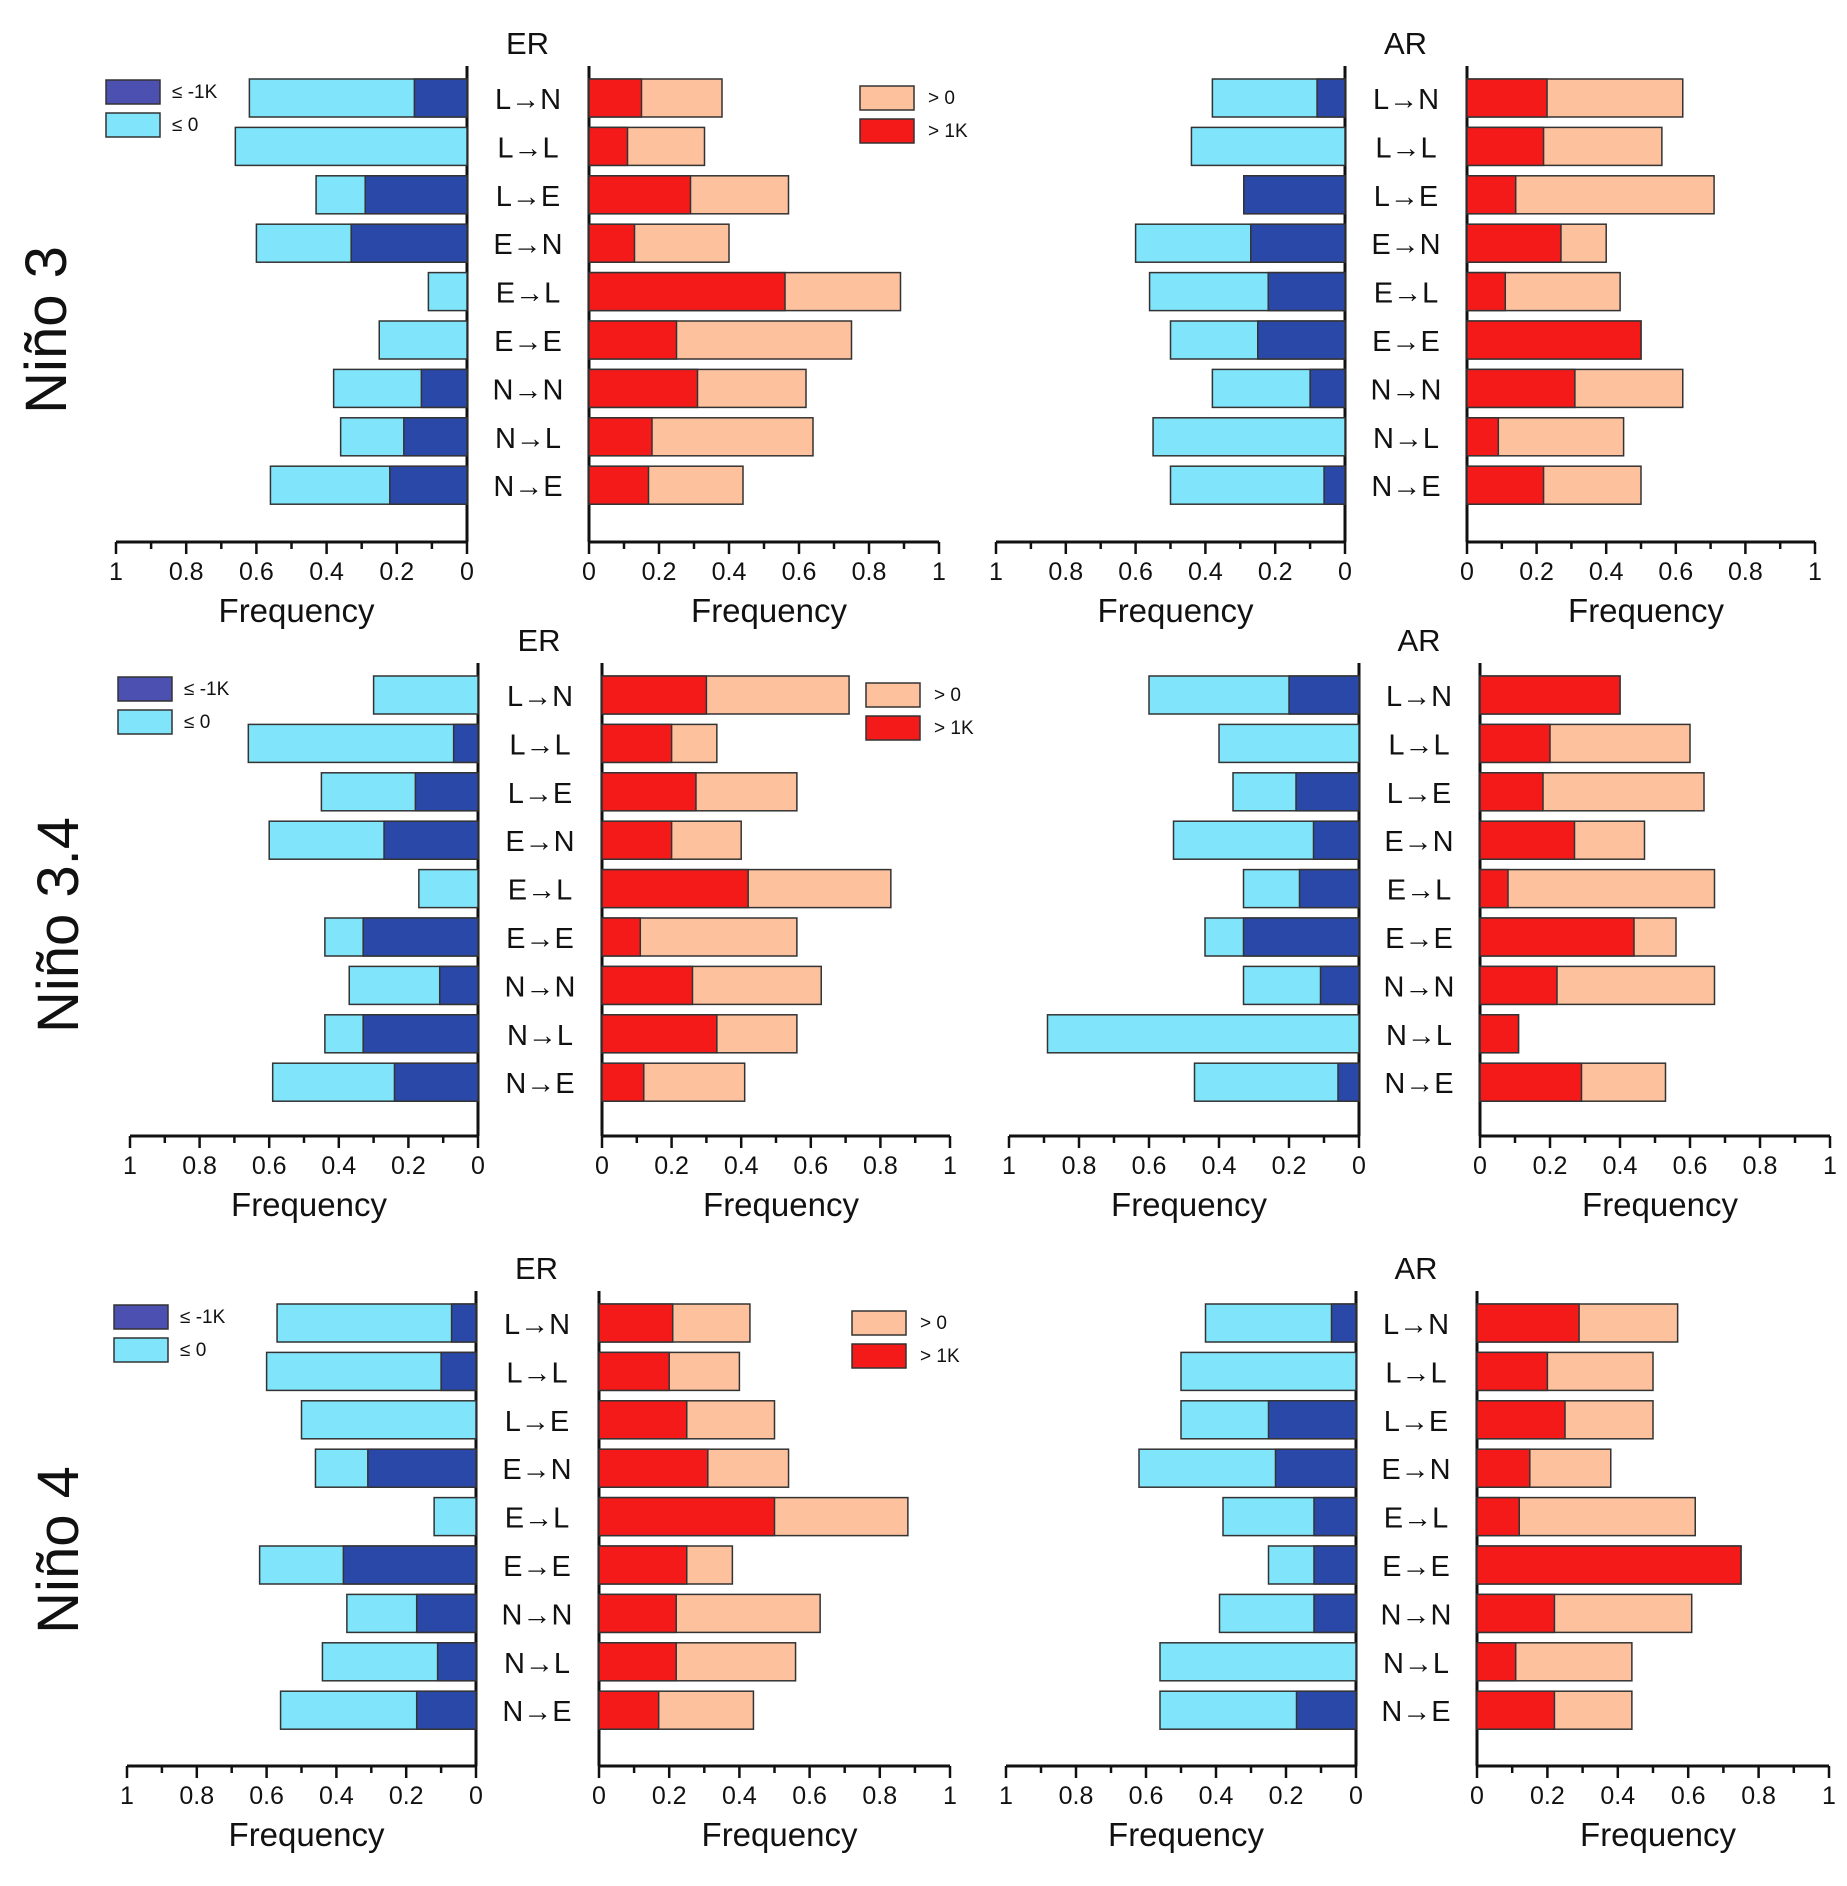 The height and width of the screenshot is (1886, 1847). Describe the element at coordinates (1660, 1204) in the screenshot. I see `x-axis-title-right: Frequency` at that location.